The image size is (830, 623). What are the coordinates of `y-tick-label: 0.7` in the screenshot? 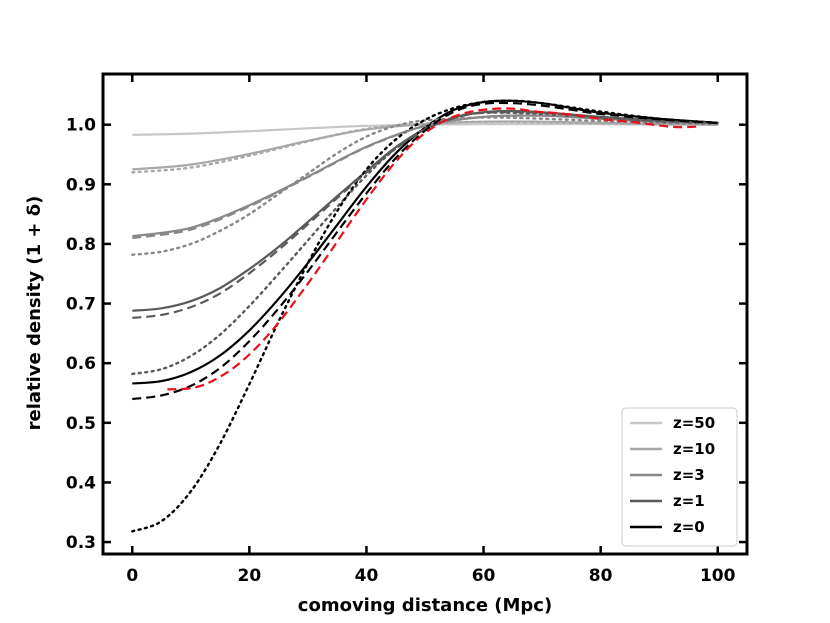 It's located at (81, 305).